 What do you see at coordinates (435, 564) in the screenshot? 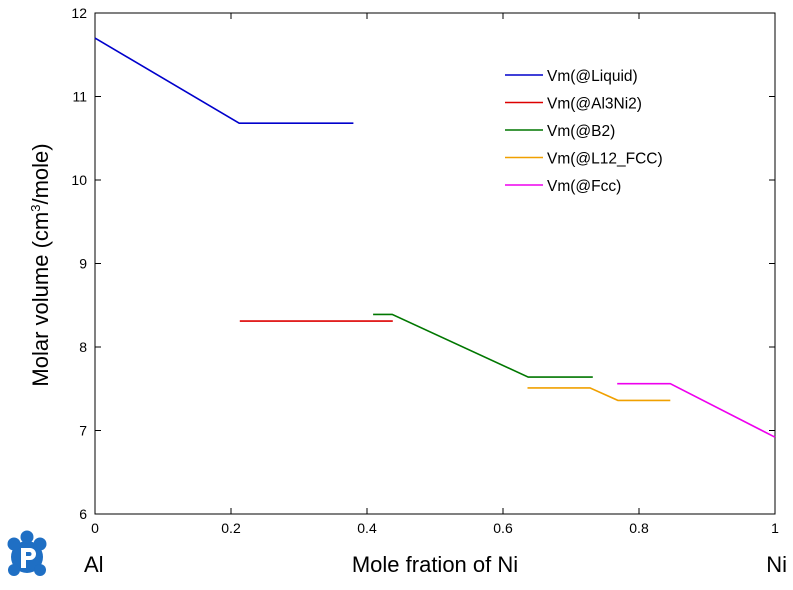
I see `x-axis-title: Mole fration of Ni` at bounding box center [435, 564].